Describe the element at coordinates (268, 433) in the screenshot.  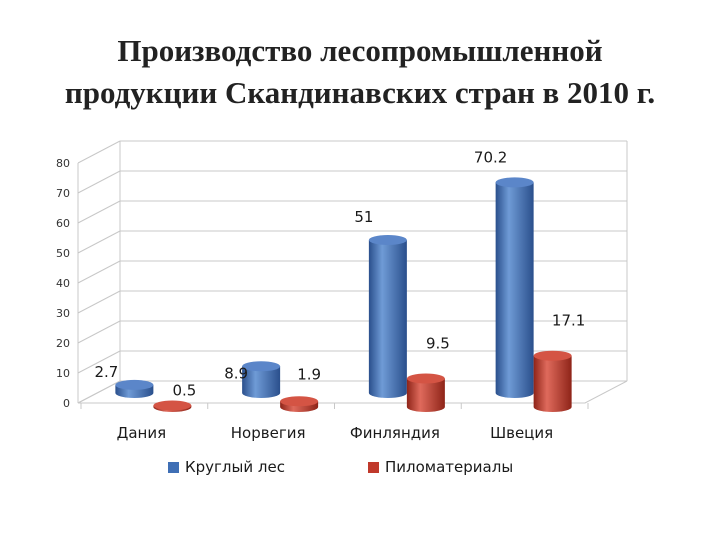
I see `x-category-label: Норвегия` at that location.